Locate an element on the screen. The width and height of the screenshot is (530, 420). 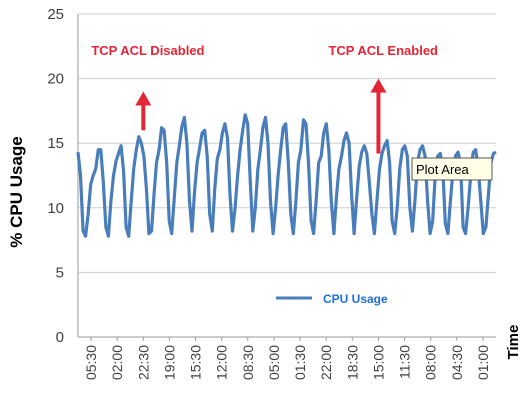
y-tick-label: 15 is located at coordinates (55, 143).